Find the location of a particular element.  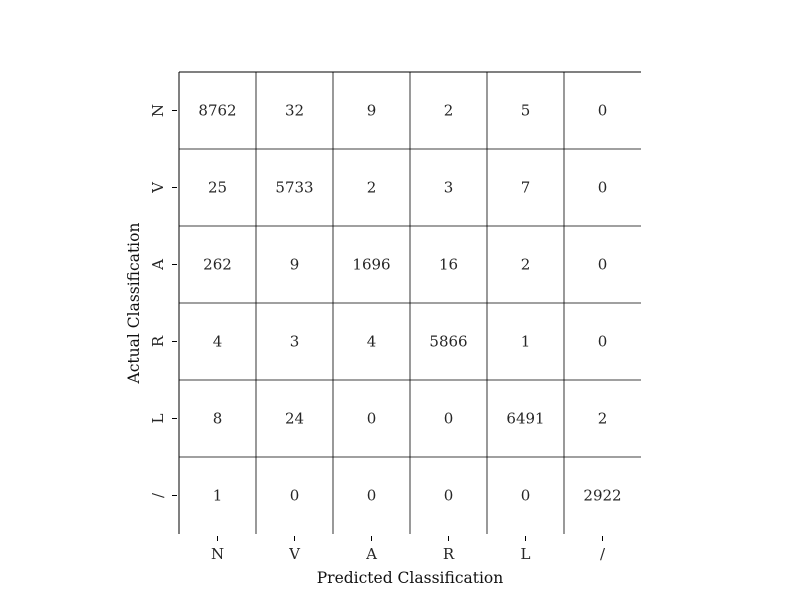

y-tick-label-1: V is located at coordinates (158, 187).